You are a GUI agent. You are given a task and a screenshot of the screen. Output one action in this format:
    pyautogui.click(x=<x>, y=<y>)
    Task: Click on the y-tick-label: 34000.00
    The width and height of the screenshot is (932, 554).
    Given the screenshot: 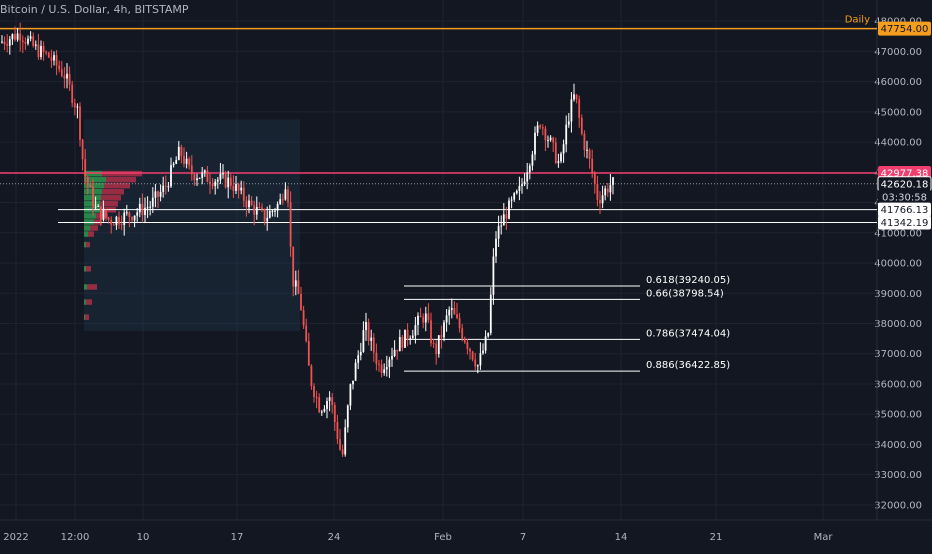 What is the action you would take?
    pyautogui.click(x=898, y=445)
    